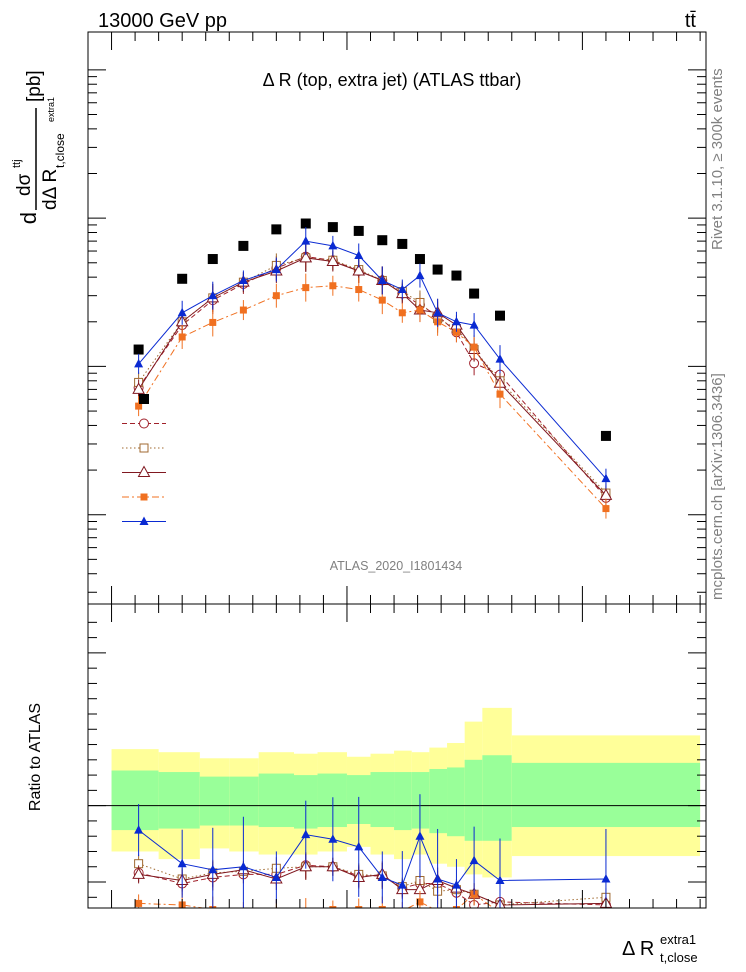 The image size is (746, 972). Describe the element at coordinates (17, 163) in the screenshot. I see `ylabel-numerator-sup: ttj` at that location.